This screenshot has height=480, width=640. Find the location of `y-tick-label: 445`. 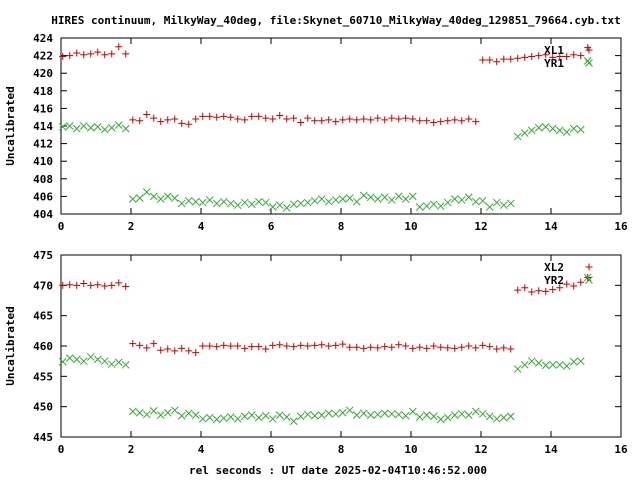

y-tick-label: 445 is located at coordinates (43, 437).